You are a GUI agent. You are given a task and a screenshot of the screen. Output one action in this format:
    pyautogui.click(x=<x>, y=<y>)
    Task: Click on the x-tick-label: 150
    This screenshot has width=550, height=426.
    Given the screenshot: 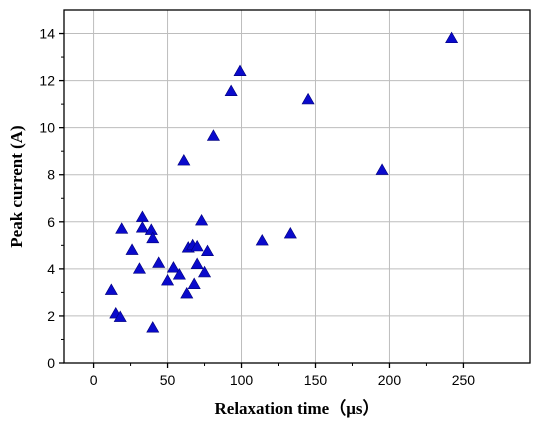 What is the action you would take?
    pyautogui.click(x=316, y=380)
    